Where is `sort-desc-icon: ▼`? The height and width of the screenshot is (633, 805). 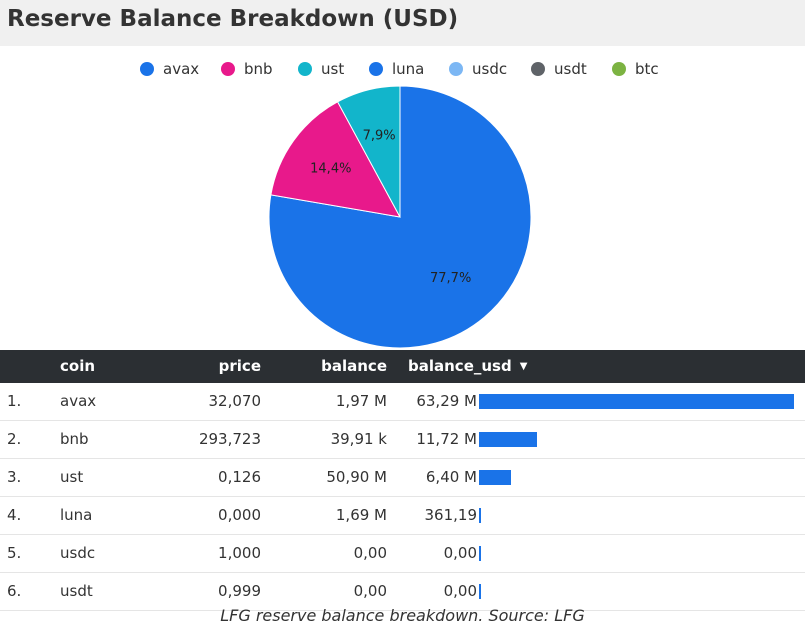
sort-desc-icon: ▼ is located at coordinates (523, 366).